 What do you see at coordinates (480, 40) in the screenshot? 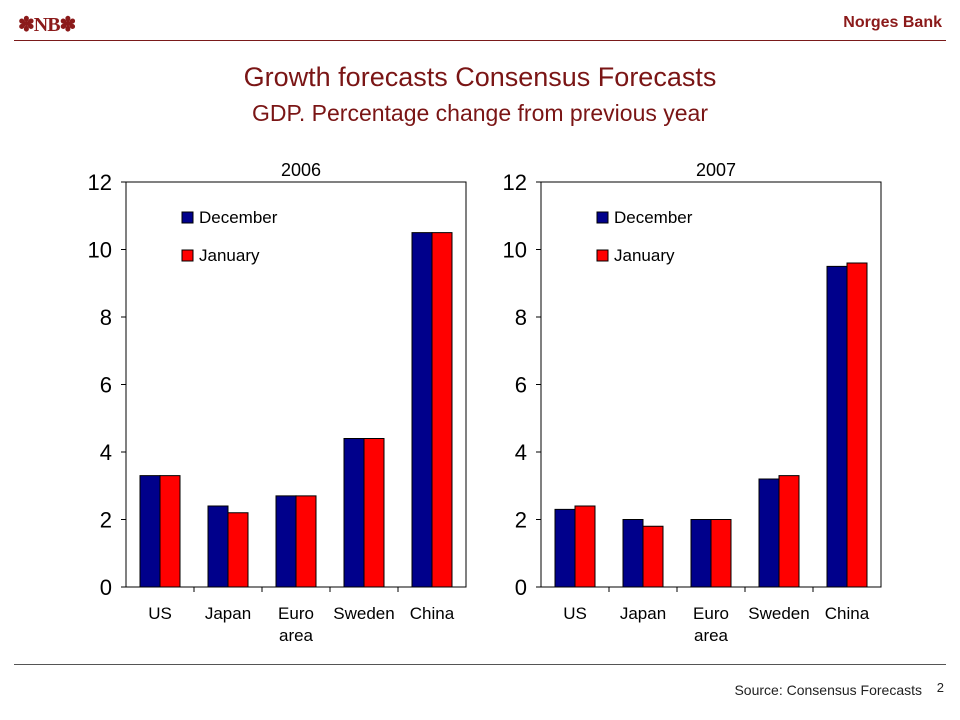
I see `header-divider` at bounding box center [480, 40].